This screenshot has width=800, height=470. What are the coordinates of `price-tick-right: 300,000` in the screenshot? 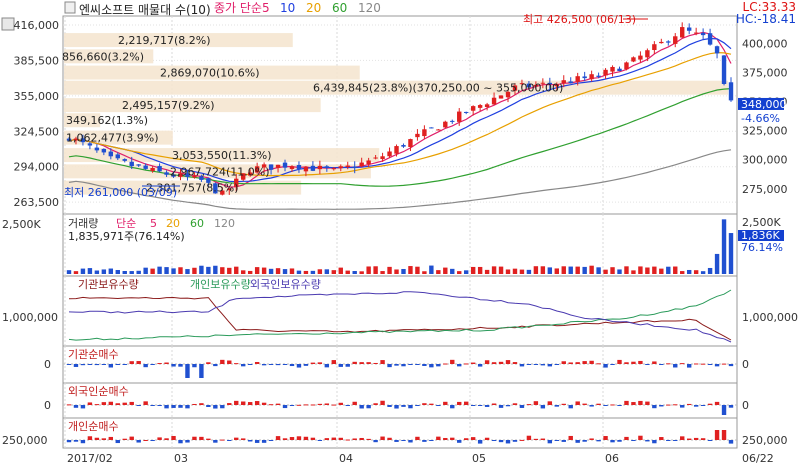 It's located at (765, 160).